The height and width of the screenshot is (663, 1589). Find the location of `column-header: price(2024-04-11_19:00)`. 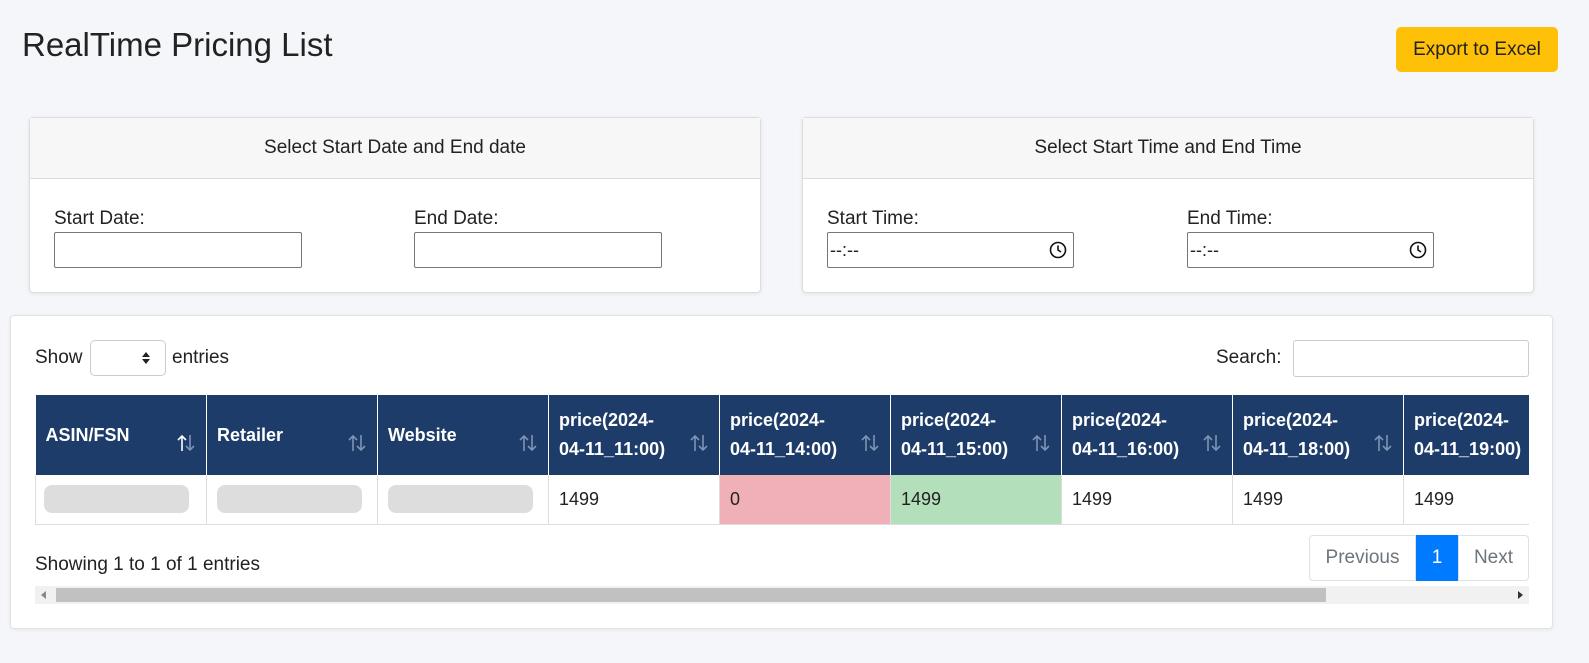

column-header: price(2024-04-11_19:00) is located at coordinates (1466, 435).